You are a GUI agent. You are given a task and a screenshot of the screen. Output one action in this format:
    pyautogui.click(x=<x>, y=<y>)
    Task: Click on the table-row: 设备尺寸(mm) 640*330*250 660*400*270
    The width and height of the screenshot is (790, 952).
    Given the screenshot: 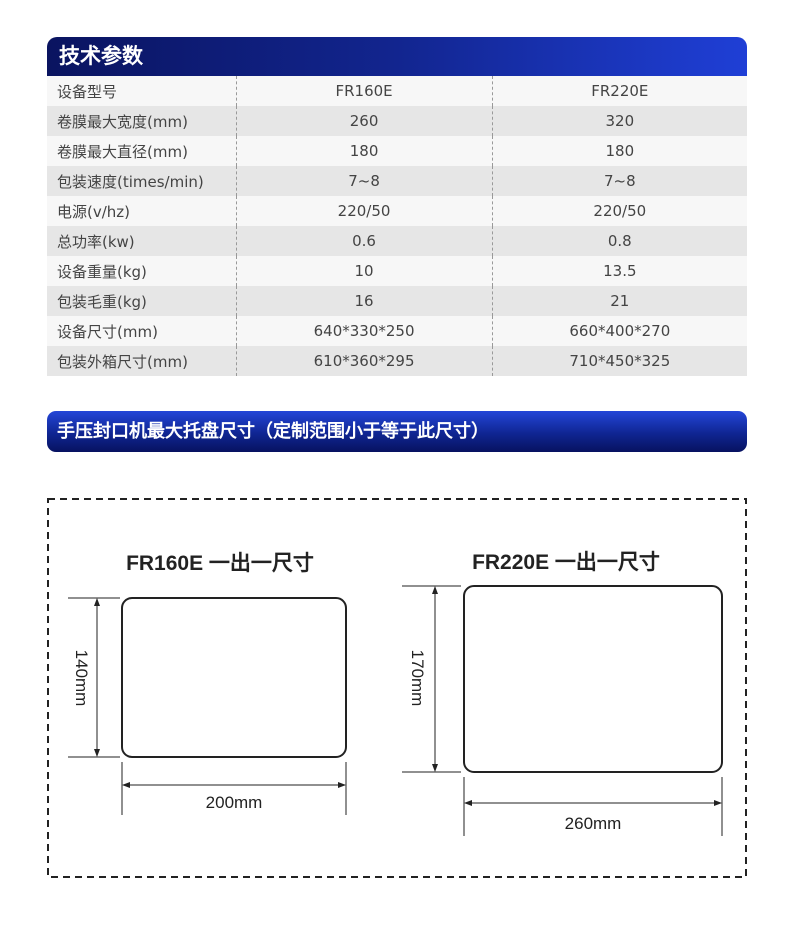 What is the action you would take?
    pyautogui.click(x=397, y=331)
    